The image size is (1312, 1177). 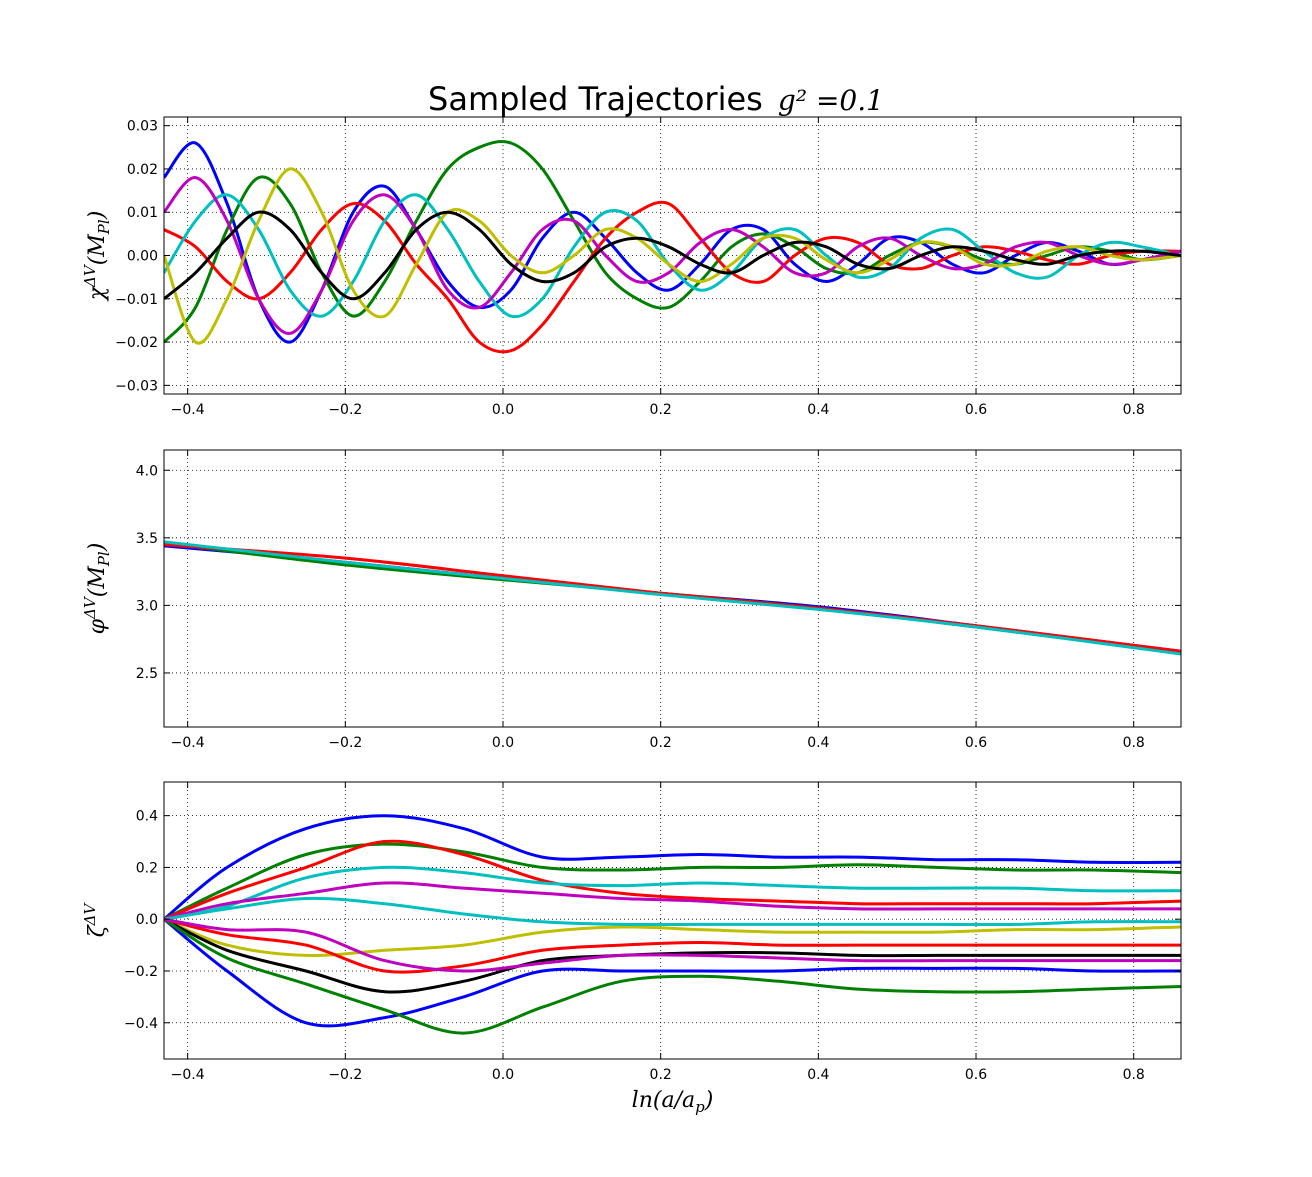 What do you see at coordinates (136, 343) in the screenshot?
I see `y-tick-label: −0.02` at bounding box center [136, 343].